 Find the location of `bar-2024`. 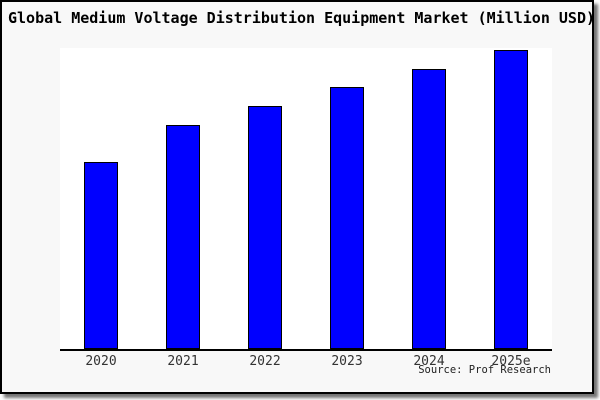

bar-2024 is located at coordinates (429, 209).